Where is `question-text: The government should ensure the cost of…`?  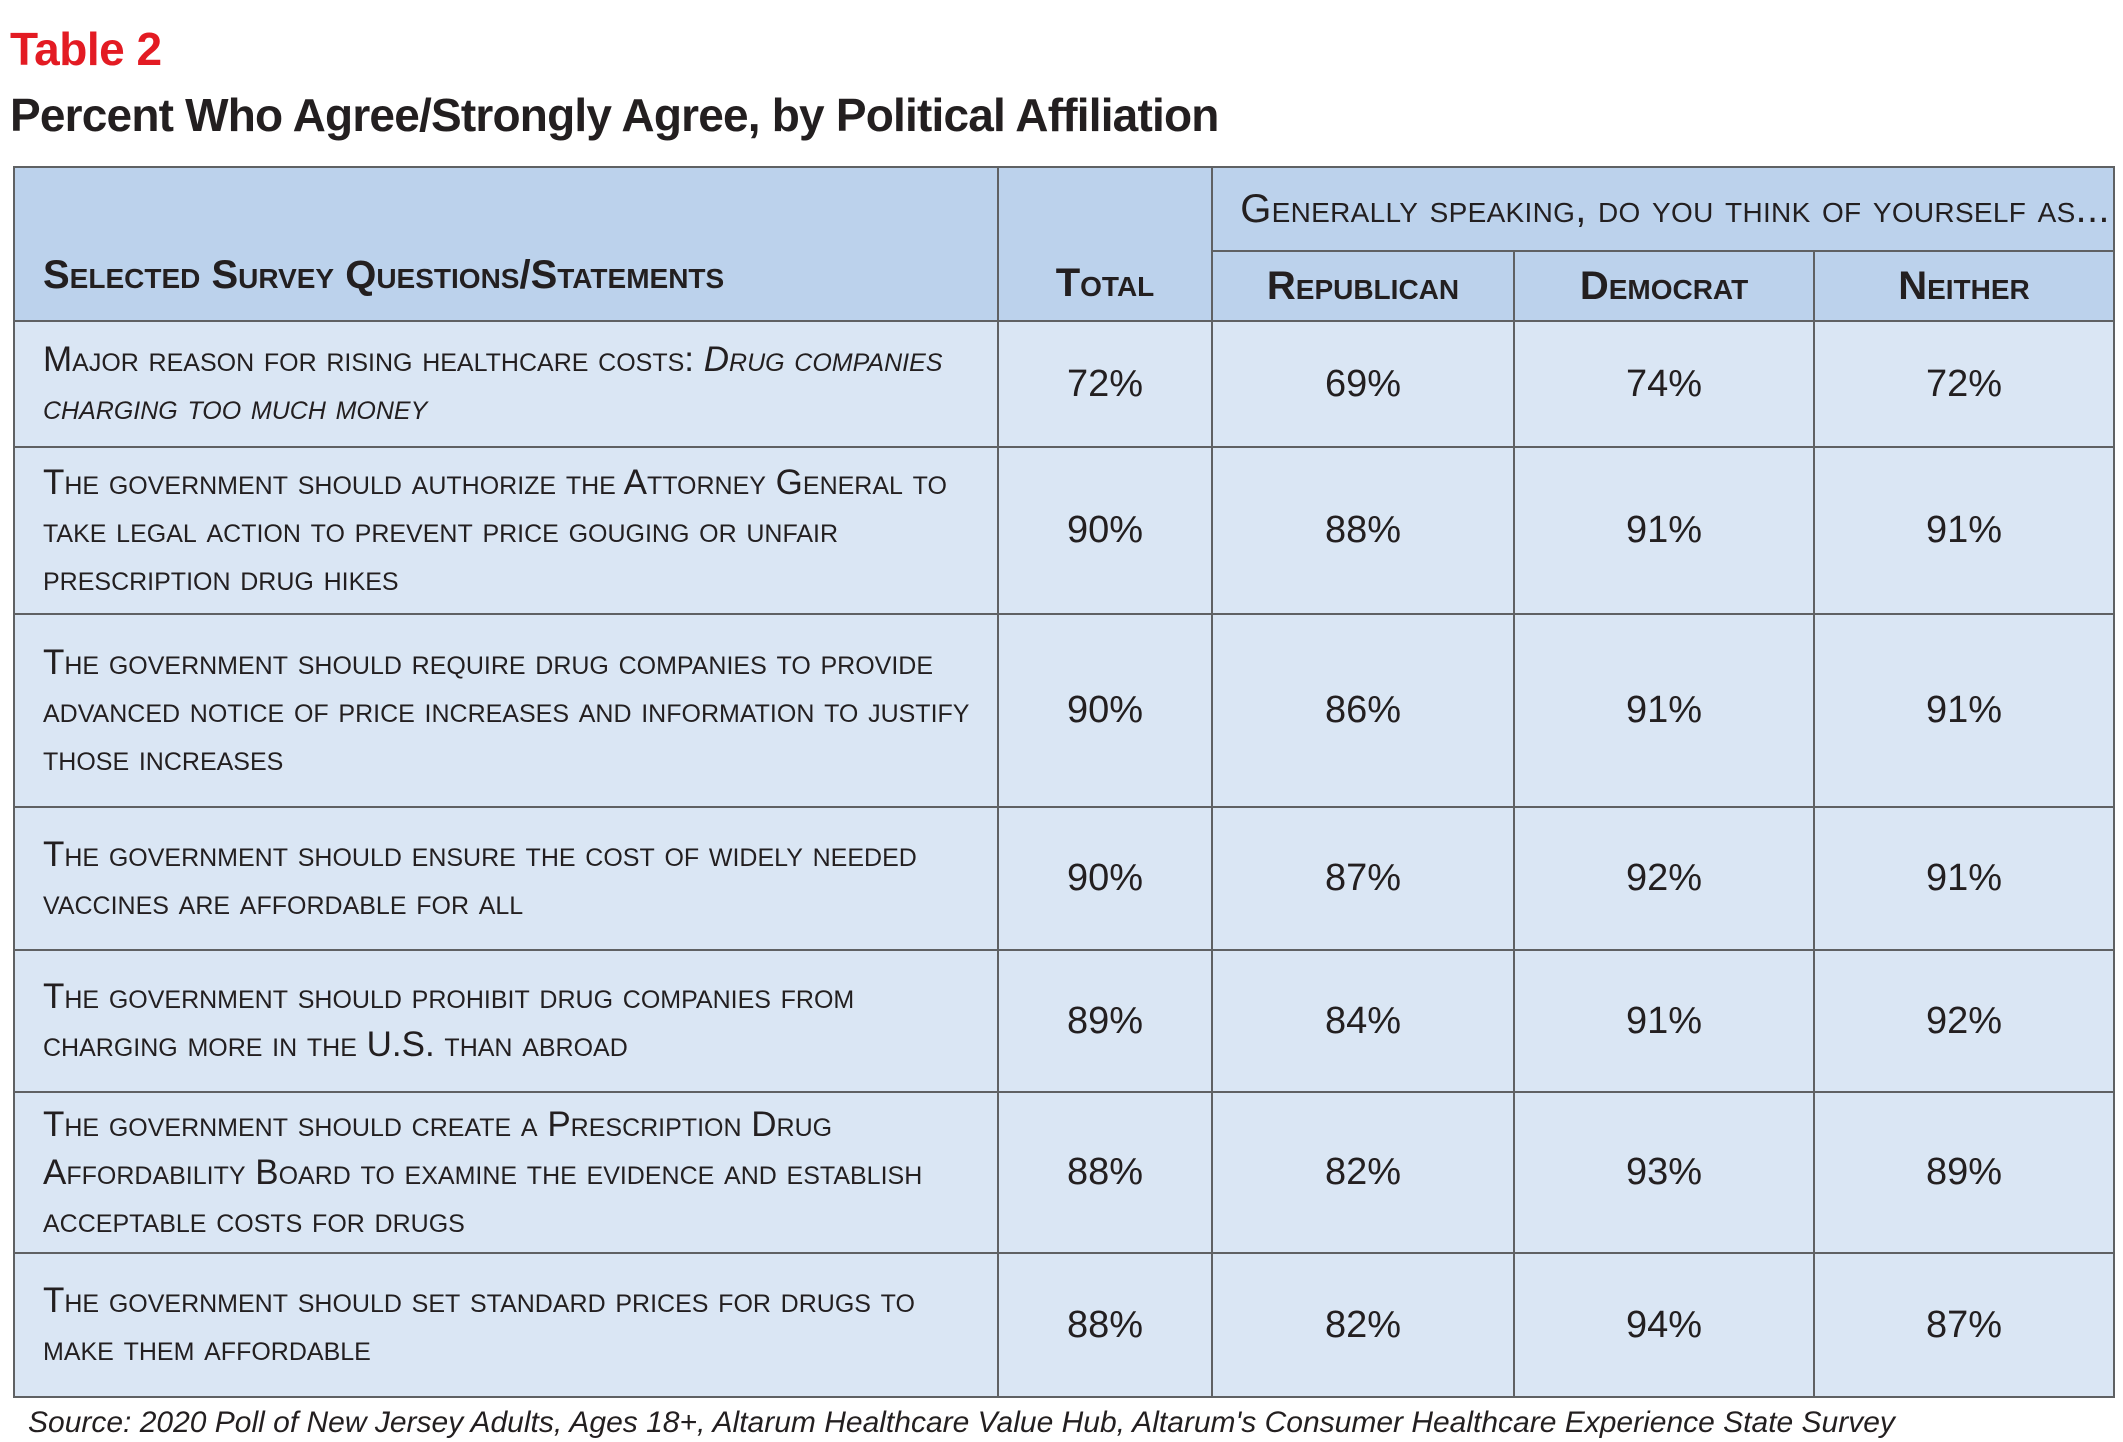
question-text: The government should ensure the cost of… is located at coordinates (480, 878).